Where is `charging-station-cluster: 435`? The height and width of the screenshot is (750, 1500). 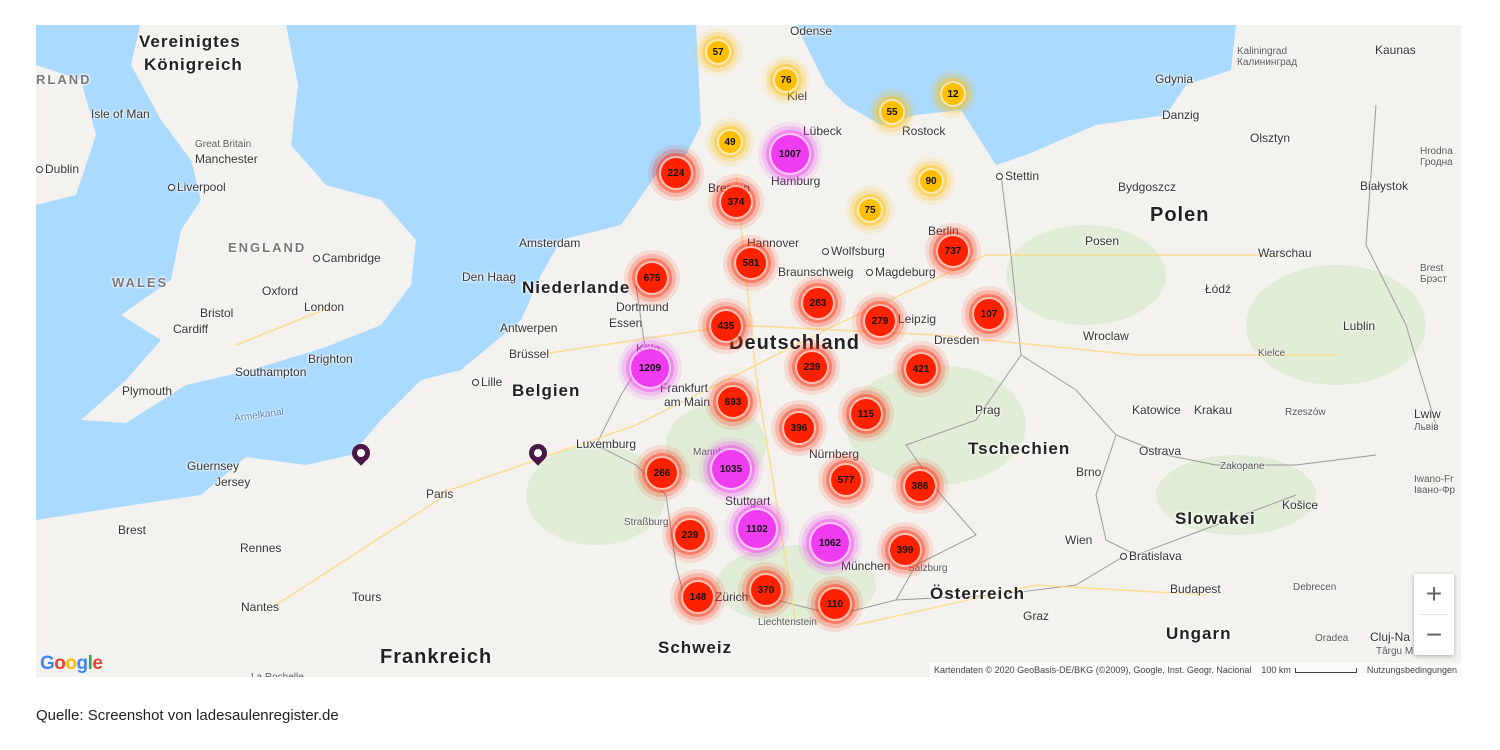
charging-station-cluster: 435 is located at coordinates (726, 326).